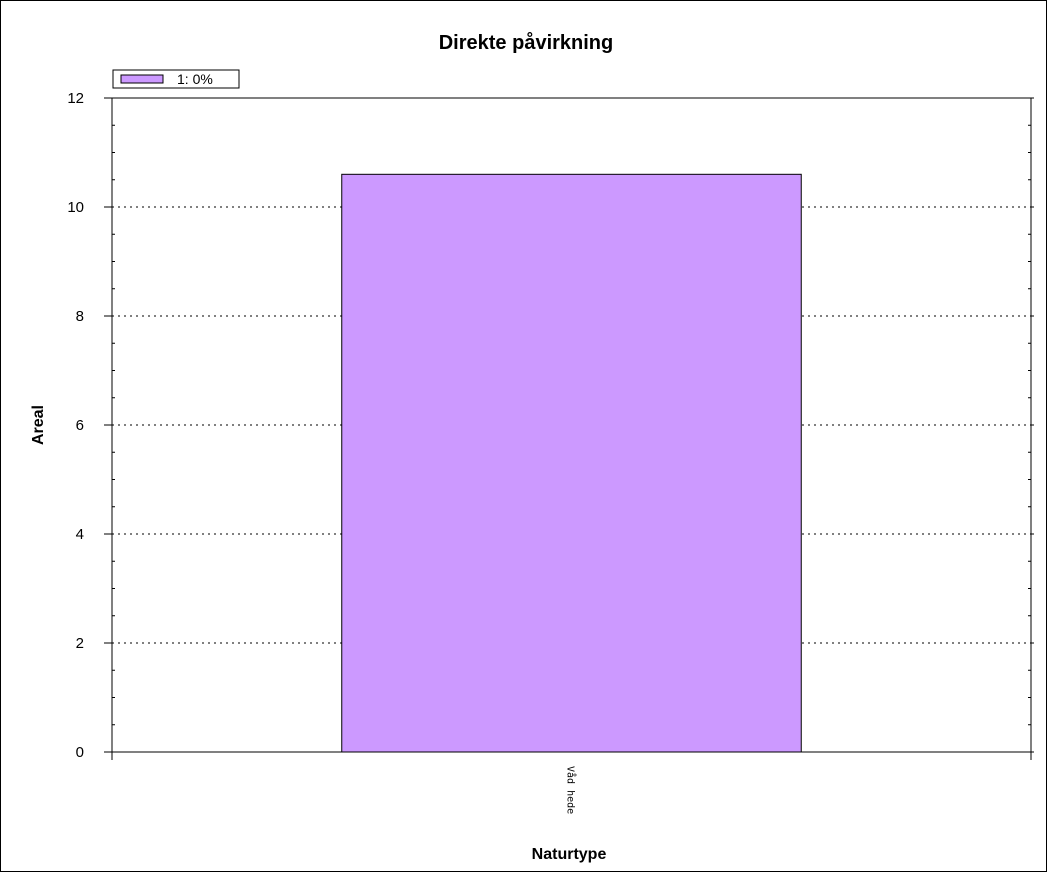 The width and height of the screenshot is (1047, 873). What do you see at coordinates (80, 316) in the screenshot?
I see `y-tick-label: 8` at bounding box center [80, 316].